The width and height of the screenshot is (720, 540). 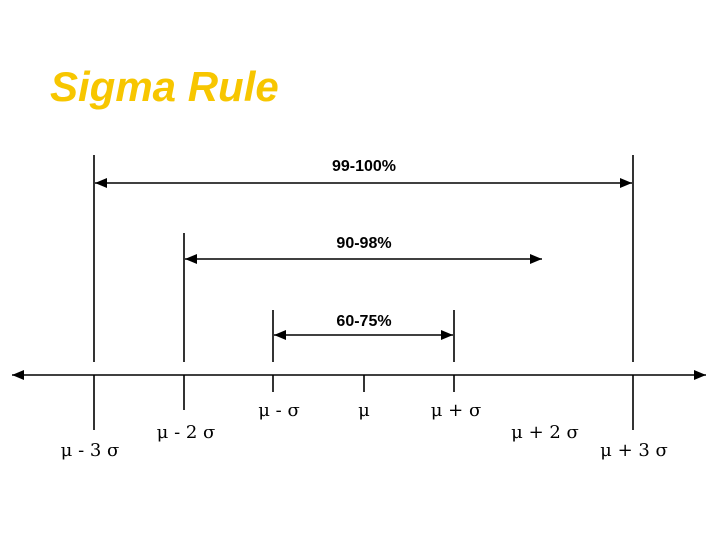 I want to click on axis-label: μ - 2 σ, so click(x=186, y=432).